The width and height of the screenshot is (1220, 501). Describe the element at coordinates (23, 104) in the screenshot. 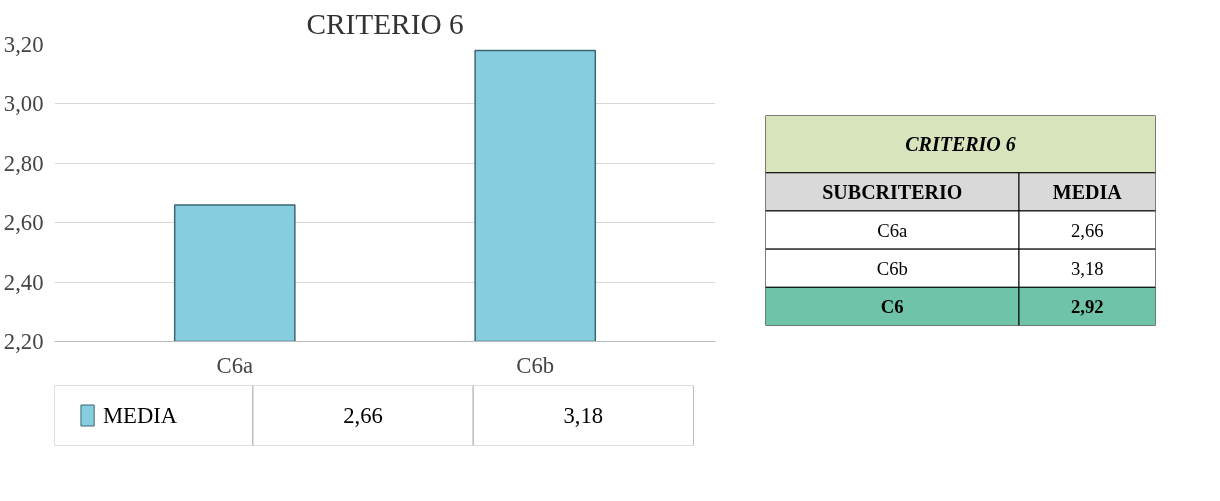

I see `y-tick-label: 3,00` at that location.